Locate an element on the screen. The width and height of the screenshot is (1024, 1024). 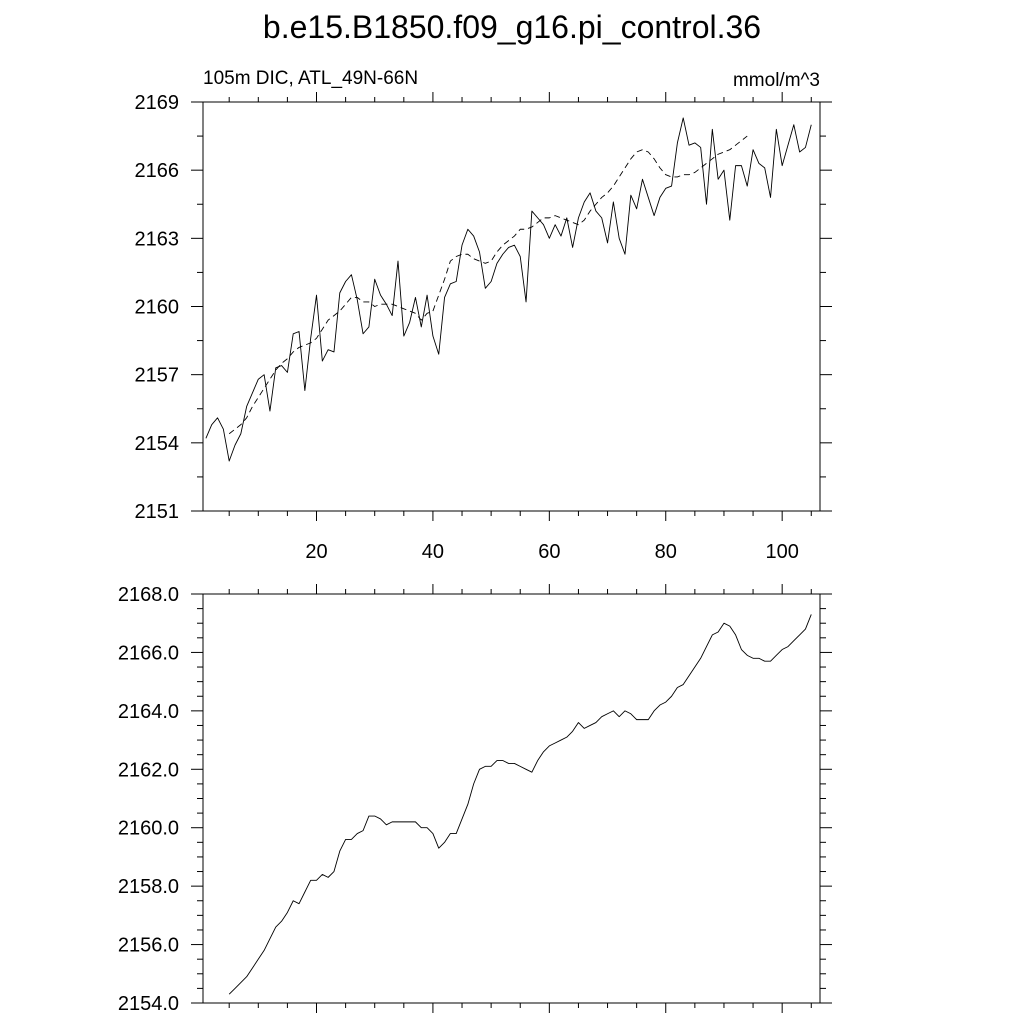
bottom-y-tick-label: 2154.0 is located at coordinates (148, 1004).